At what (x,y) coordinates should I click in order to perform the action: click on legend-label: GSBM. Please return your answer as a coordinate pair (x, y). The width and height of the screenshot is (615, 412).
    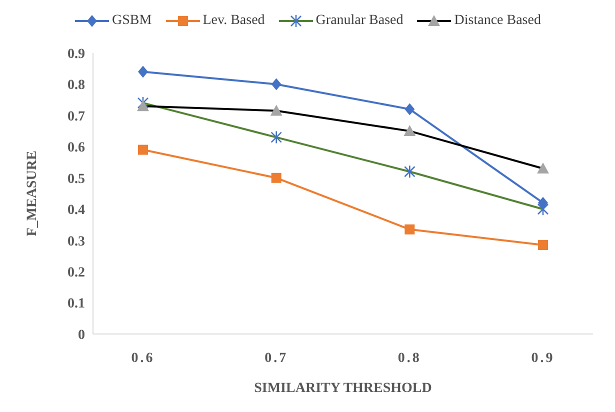
    Looking at the image, I should click on (131, 21).